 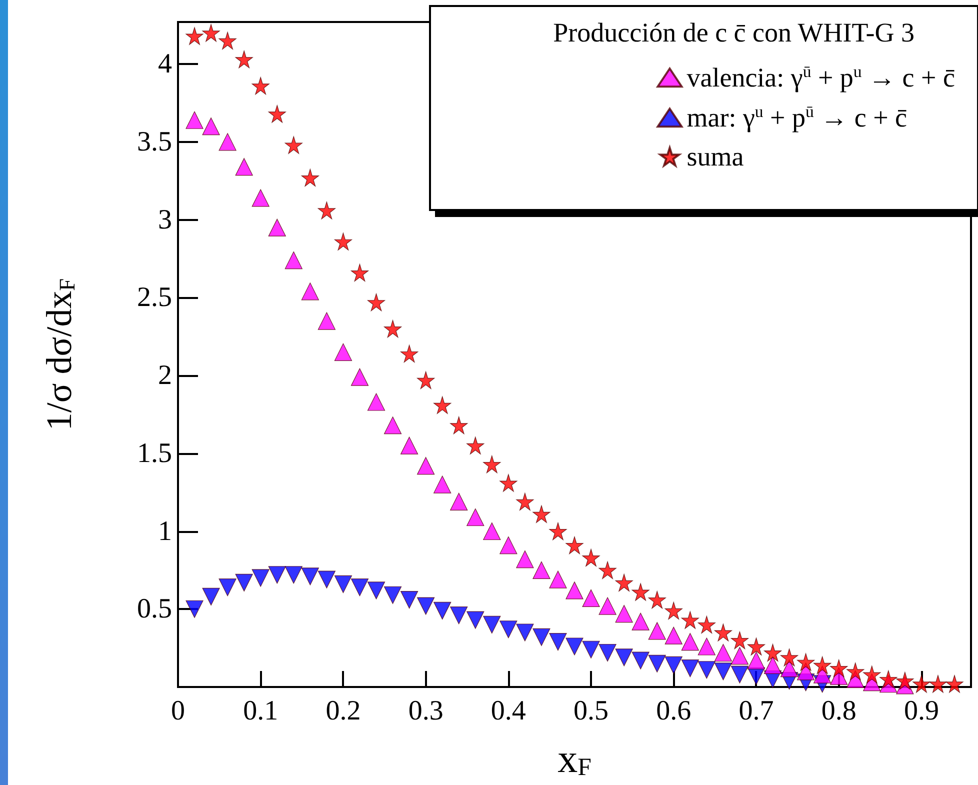 What do you see at coordinates (154, 453) in the screenshot?
I see `y-tick-label: 1.5` at bounding box center [154, 453].